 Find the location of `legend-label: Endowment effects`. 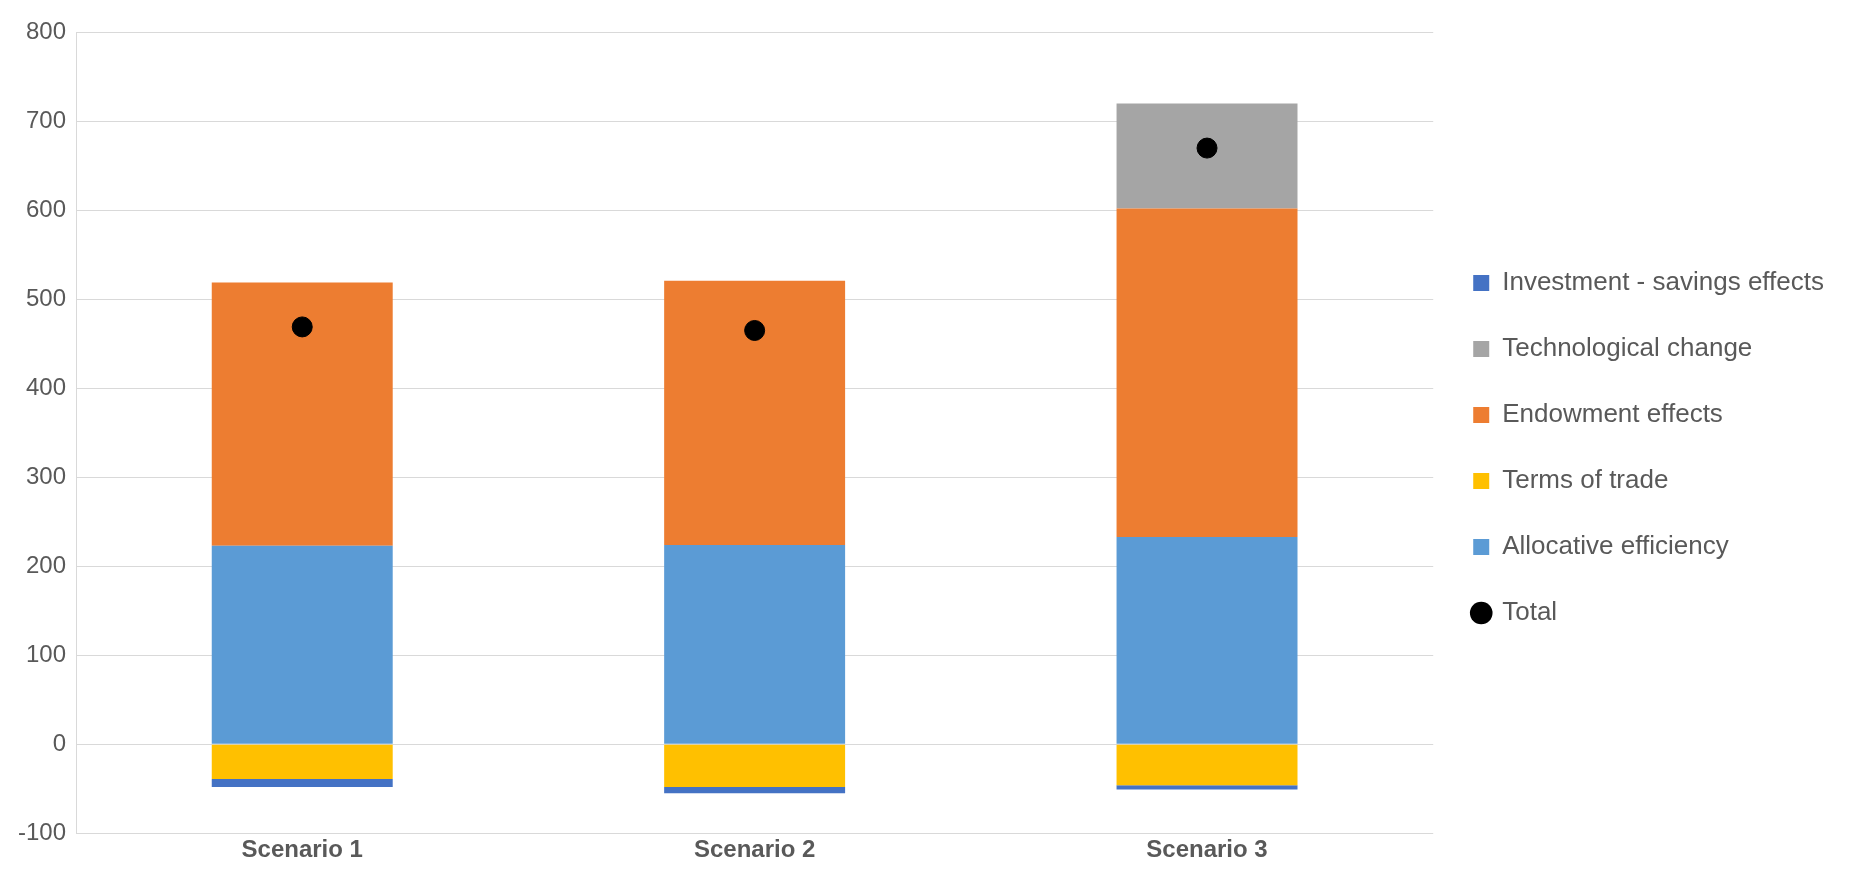

legend-label: Endowment effects is located at coordinates (1612, 413).